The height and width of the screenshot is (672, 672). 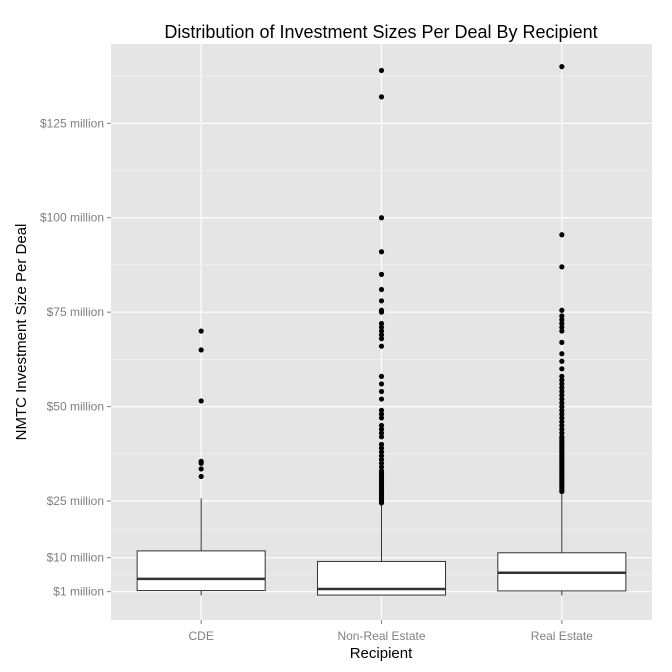 What do you see at coordinates (381, 636) in the screenshot?
I see `x-tick-label: Non-Real Estate` at bounding box center [381, 636].